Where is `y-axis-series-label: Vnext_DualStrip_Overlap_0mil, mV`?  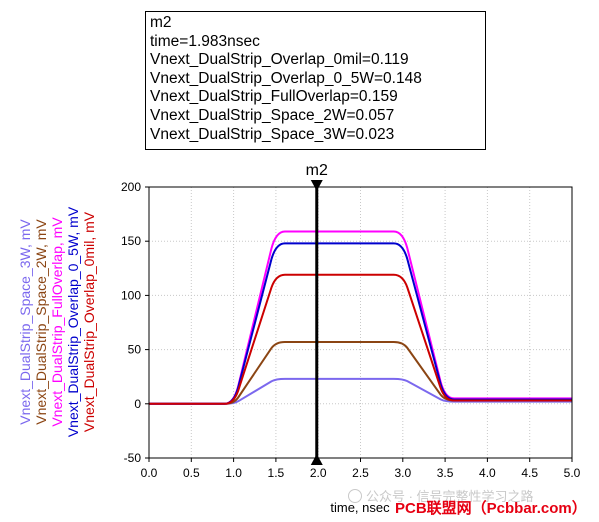 y-axis-series-label: Vnext_DualStrip_Overlap_0mil, mV is located at coordinates (89, 321).